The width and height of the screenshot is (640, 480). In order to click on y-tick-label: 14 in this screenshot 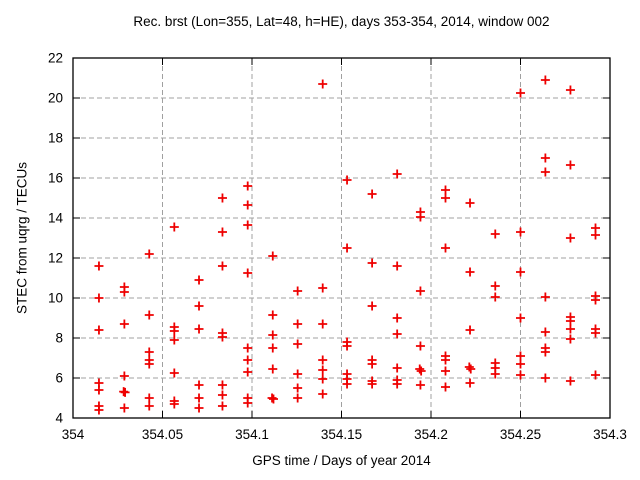, I will do `click(56, 218)`.